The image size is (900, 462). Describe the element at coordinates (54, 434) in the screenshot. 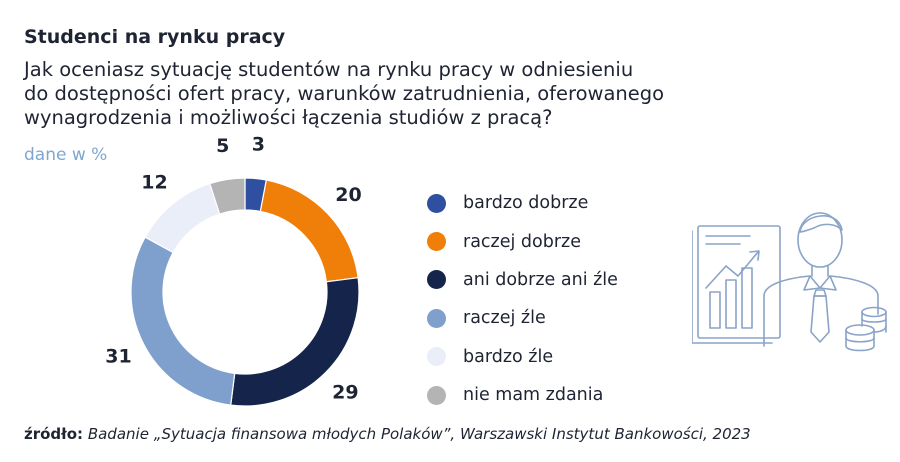

I see `source-prefix: źródło:` at that location.